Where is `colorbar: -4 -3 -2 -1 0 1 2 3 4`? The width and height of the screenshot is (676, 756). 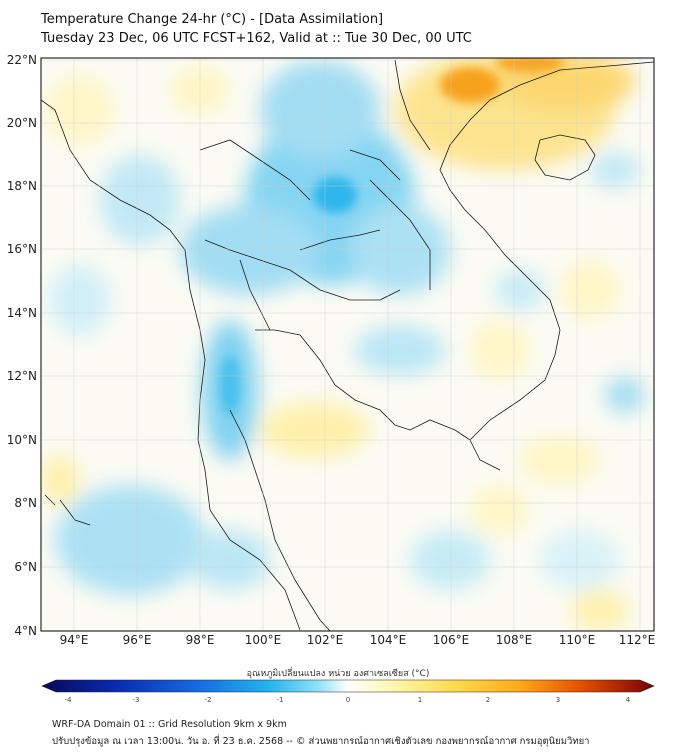
colorbar: -4 -3 -2 -1 0 1 2 3 4 is located at coordinates (348, 691).